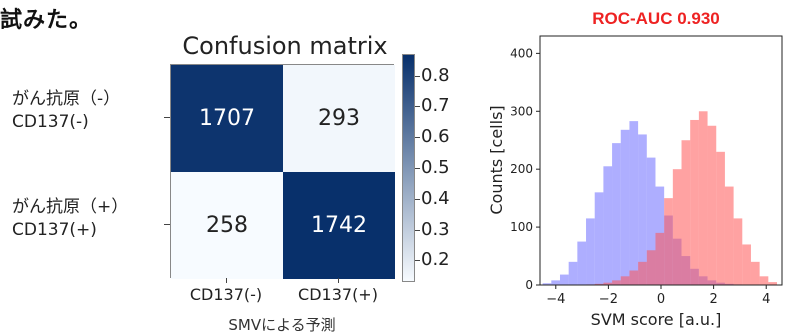 The height and width of the screenshot is (335, 785). Describe the element at coordinates (656, 319) in the screenshot. I see `histogram-xlabel: SVM score [a.u.]` at that location.